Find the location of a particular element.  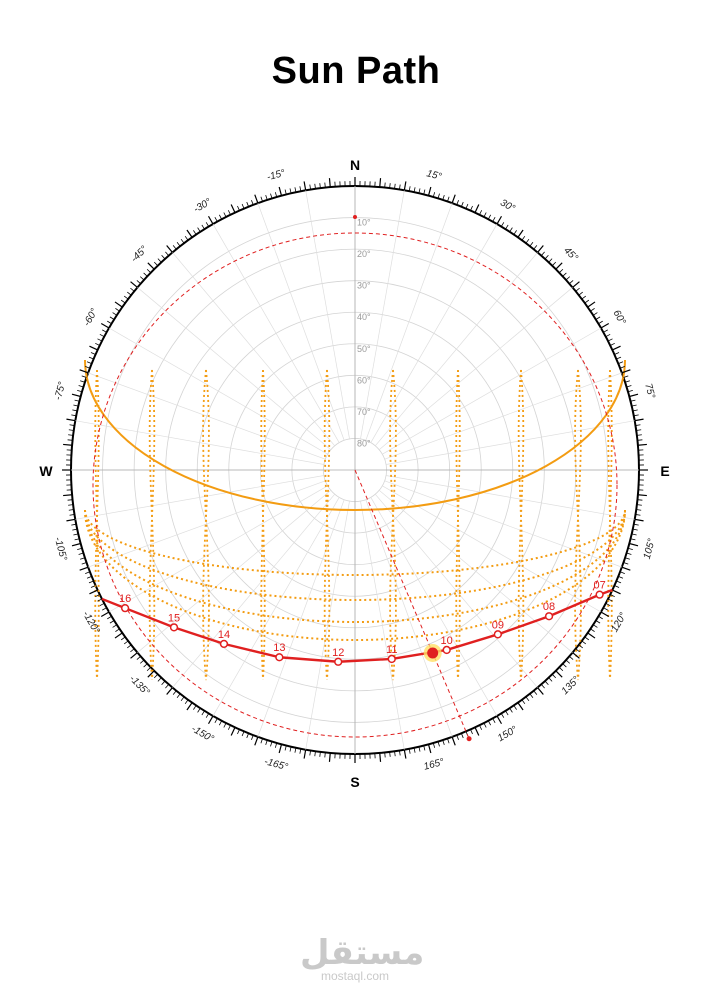

azimuth-label: 150° is located at coordinates (507, 734).